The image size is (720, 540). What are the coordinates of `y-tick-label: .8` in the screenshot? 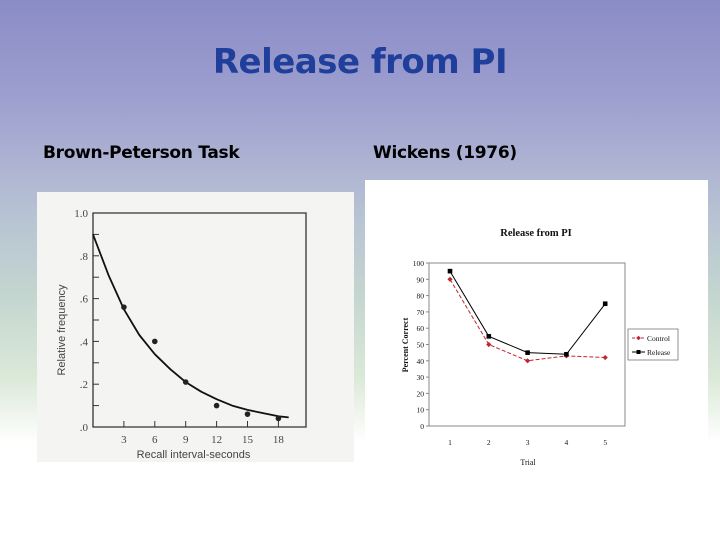 It's located at (84, 257).